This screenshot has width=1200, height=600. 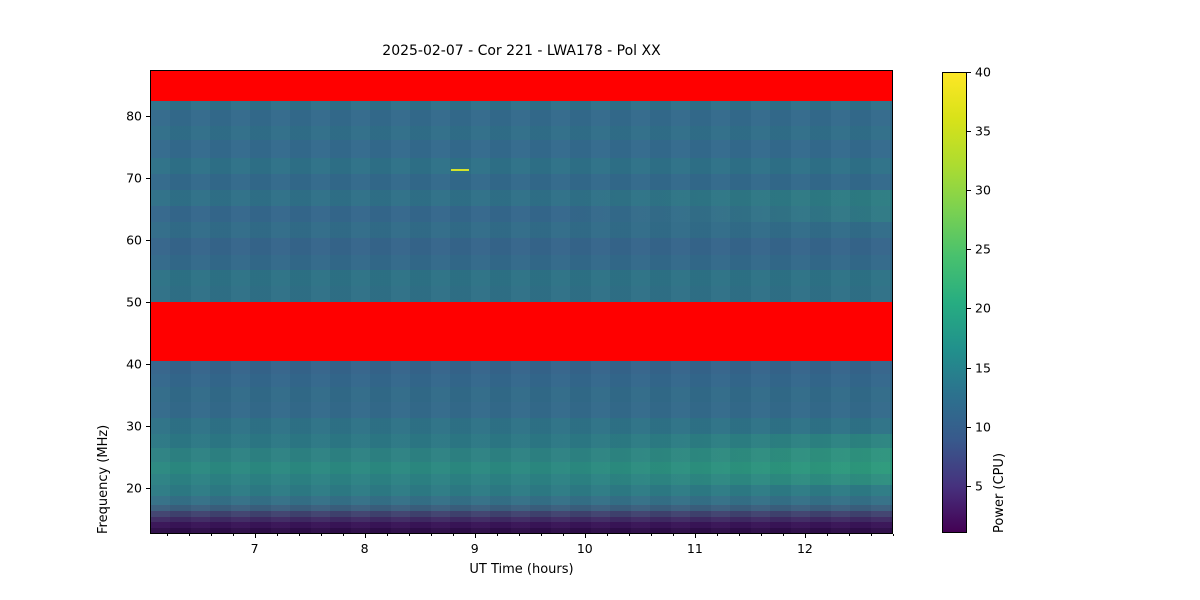 I want to click on y-axis-tick-label: 50, so click(x=134, y=302).